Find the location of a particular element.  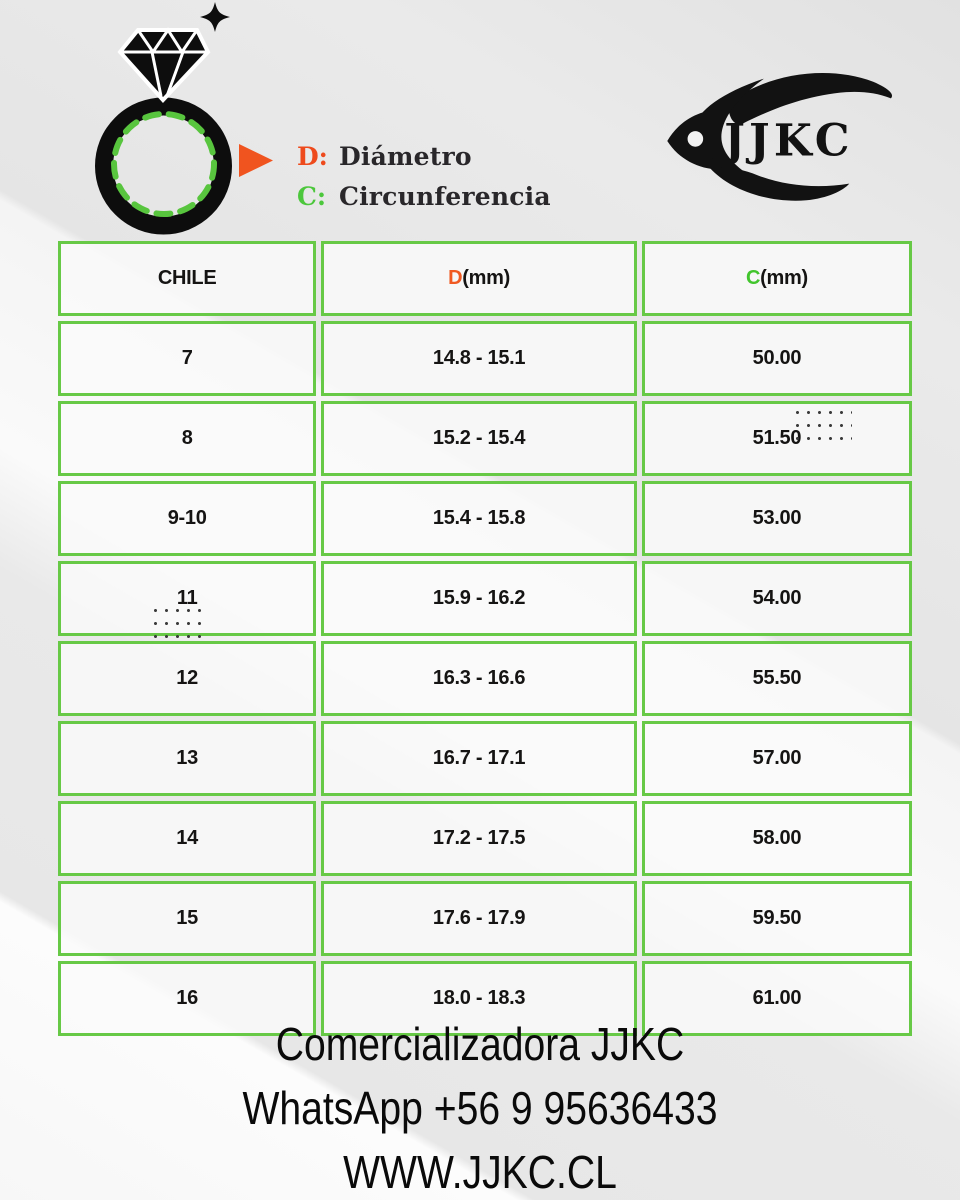

cell-circumference: 59.50 is located at coordinates (776, 918).